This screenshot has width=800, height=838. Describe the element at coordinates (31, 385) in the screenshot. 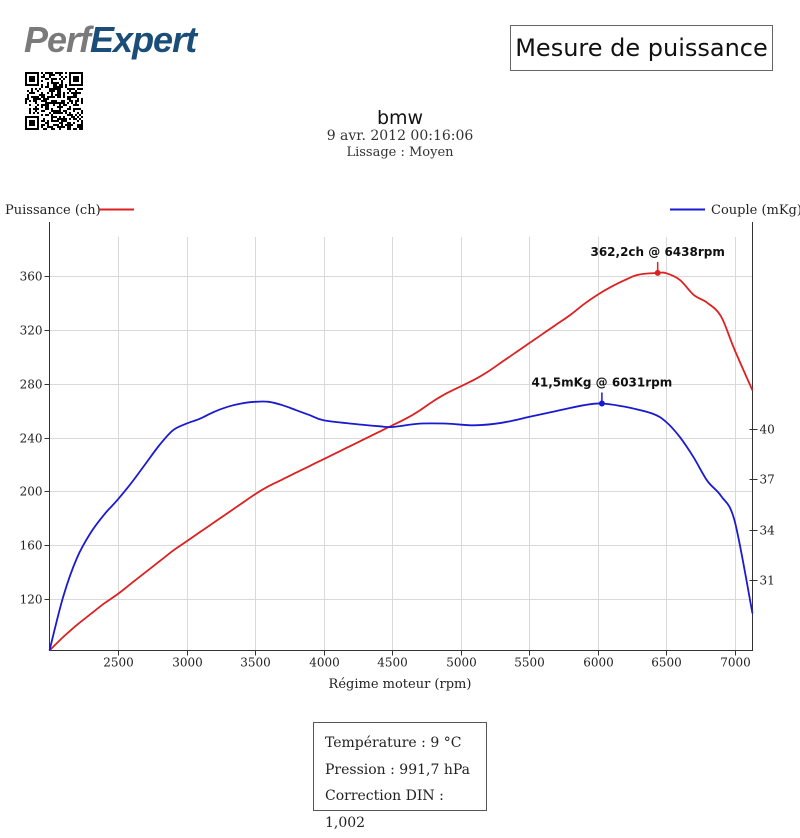

I see `y-left-tick-label: 280` at that location.